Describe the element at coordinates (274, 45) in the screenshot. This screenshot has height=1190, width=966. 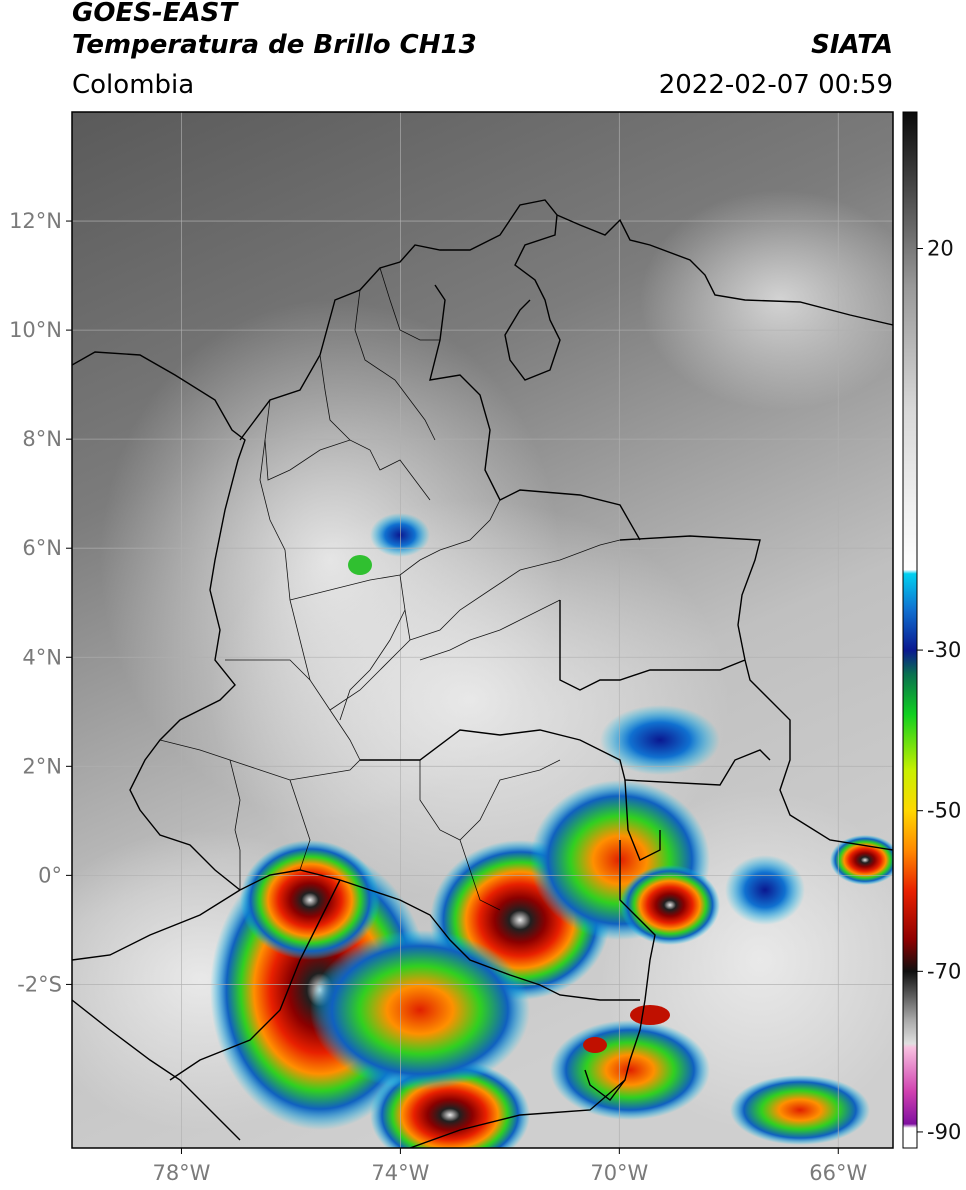
I see `product-title: Temperatura de Brillo CH13` at that location.